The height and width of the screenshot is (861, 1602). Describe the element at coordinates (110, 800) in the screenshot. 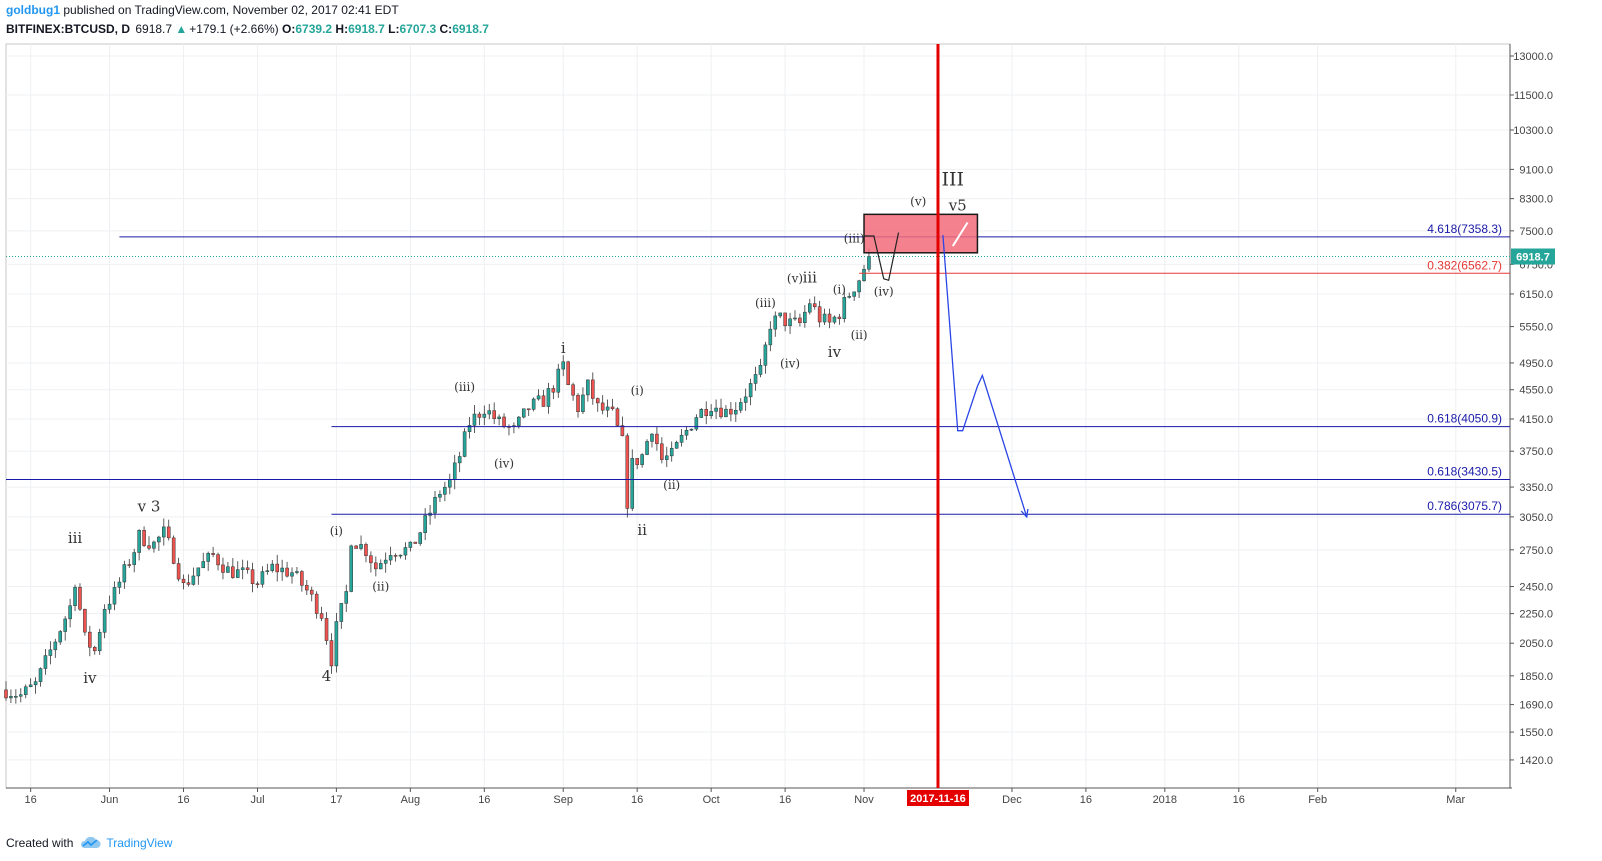

I see `x-tick-label: Jun` at that location.